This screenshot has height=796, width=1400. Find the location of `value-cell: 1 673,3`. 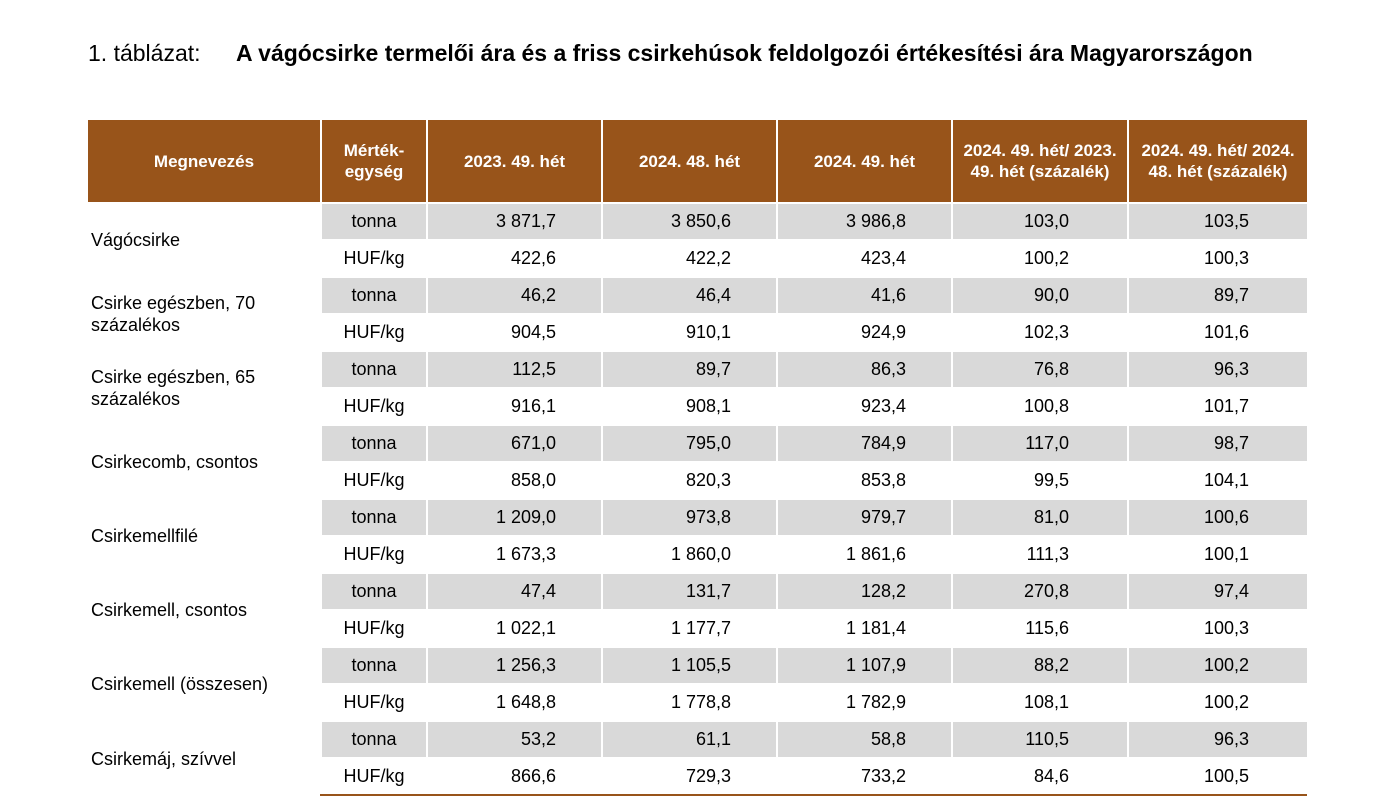

value-cell: 1 673,3 is located at coordinates (514, 554).